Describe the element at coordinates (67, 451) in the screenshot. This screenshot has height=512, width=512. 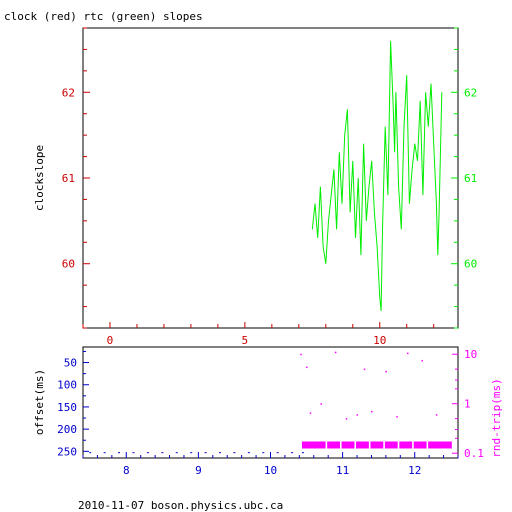
I see `bottom-y-tick-label-left: 250` at that location.